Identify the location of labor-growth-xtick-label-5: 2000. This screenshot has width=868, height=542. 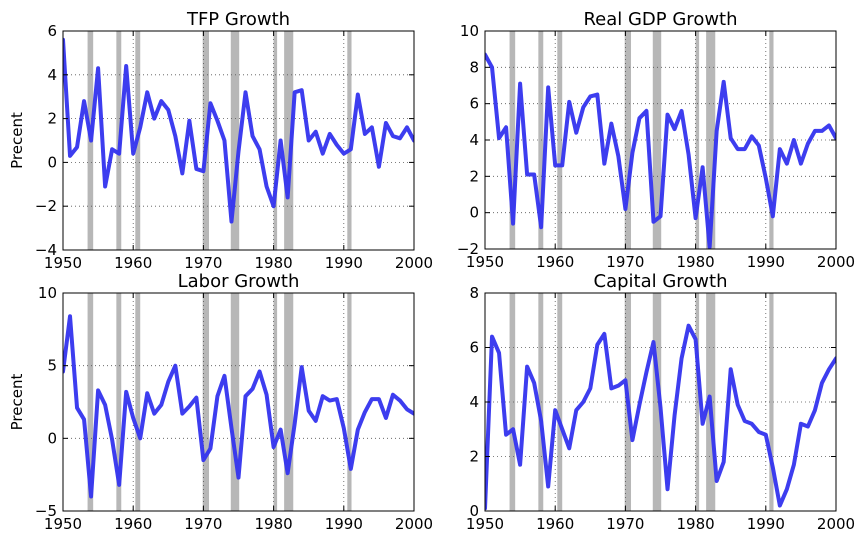
(414, 524).